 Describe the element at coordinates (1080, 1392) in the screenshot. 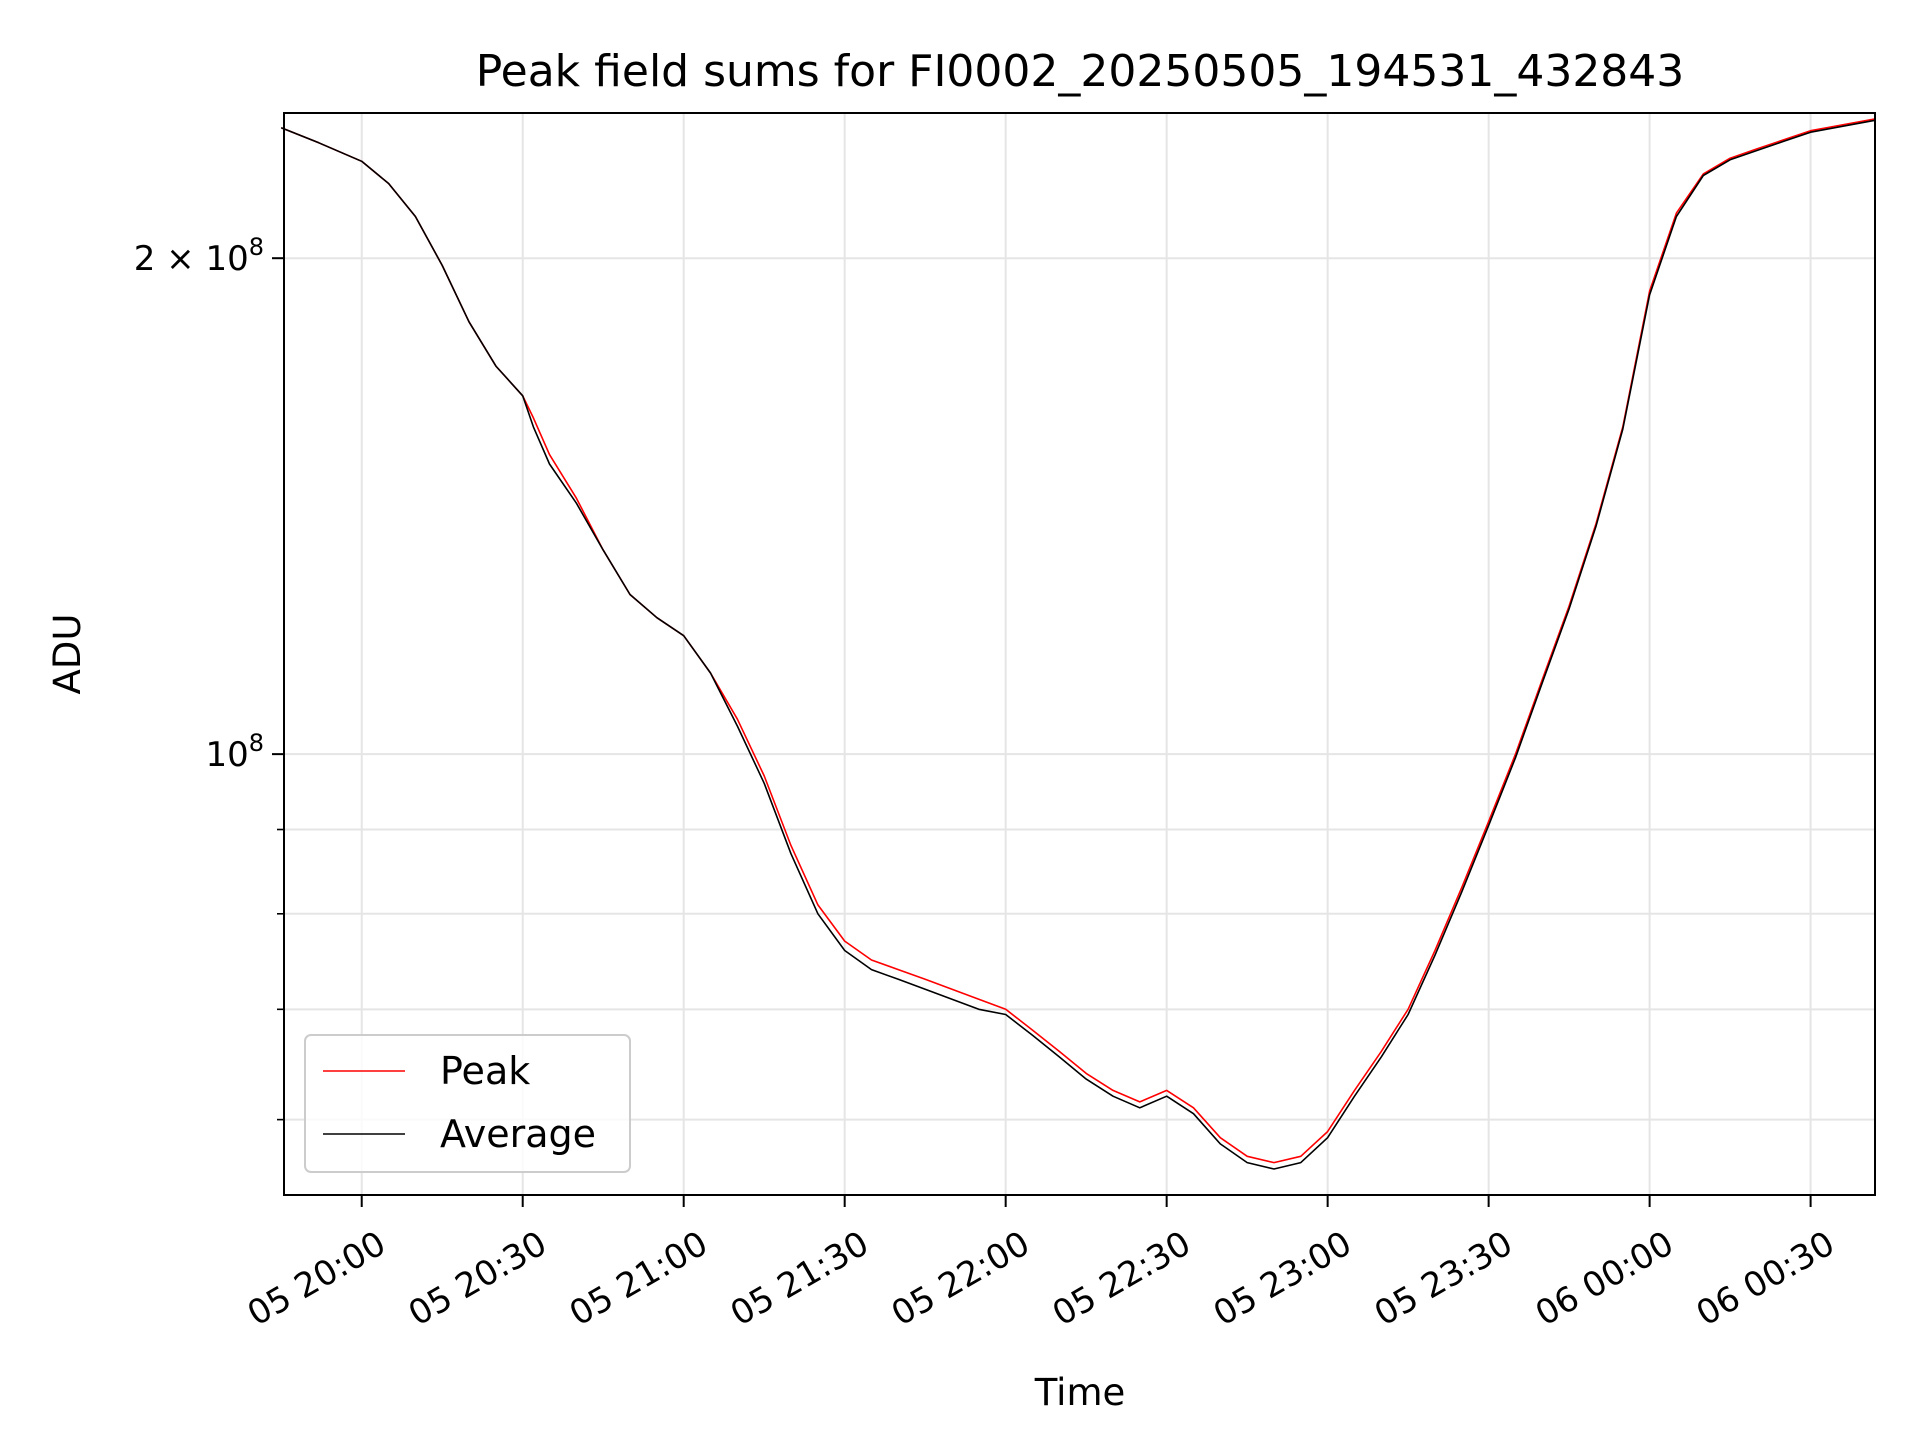

I see `x-axis-label: Time` at that location.